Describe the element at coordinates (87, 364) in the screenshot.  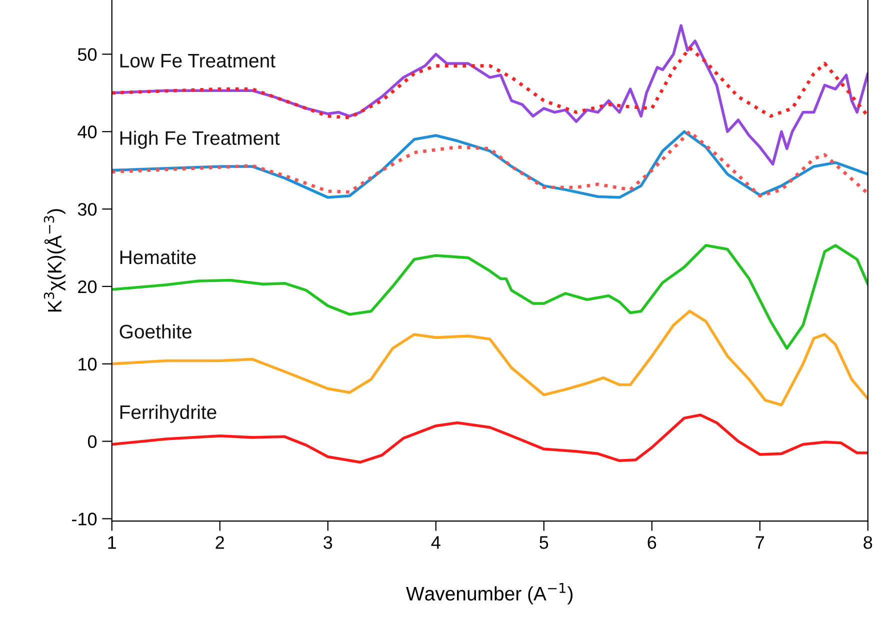
I see `y-tick-label: 10` at that location.